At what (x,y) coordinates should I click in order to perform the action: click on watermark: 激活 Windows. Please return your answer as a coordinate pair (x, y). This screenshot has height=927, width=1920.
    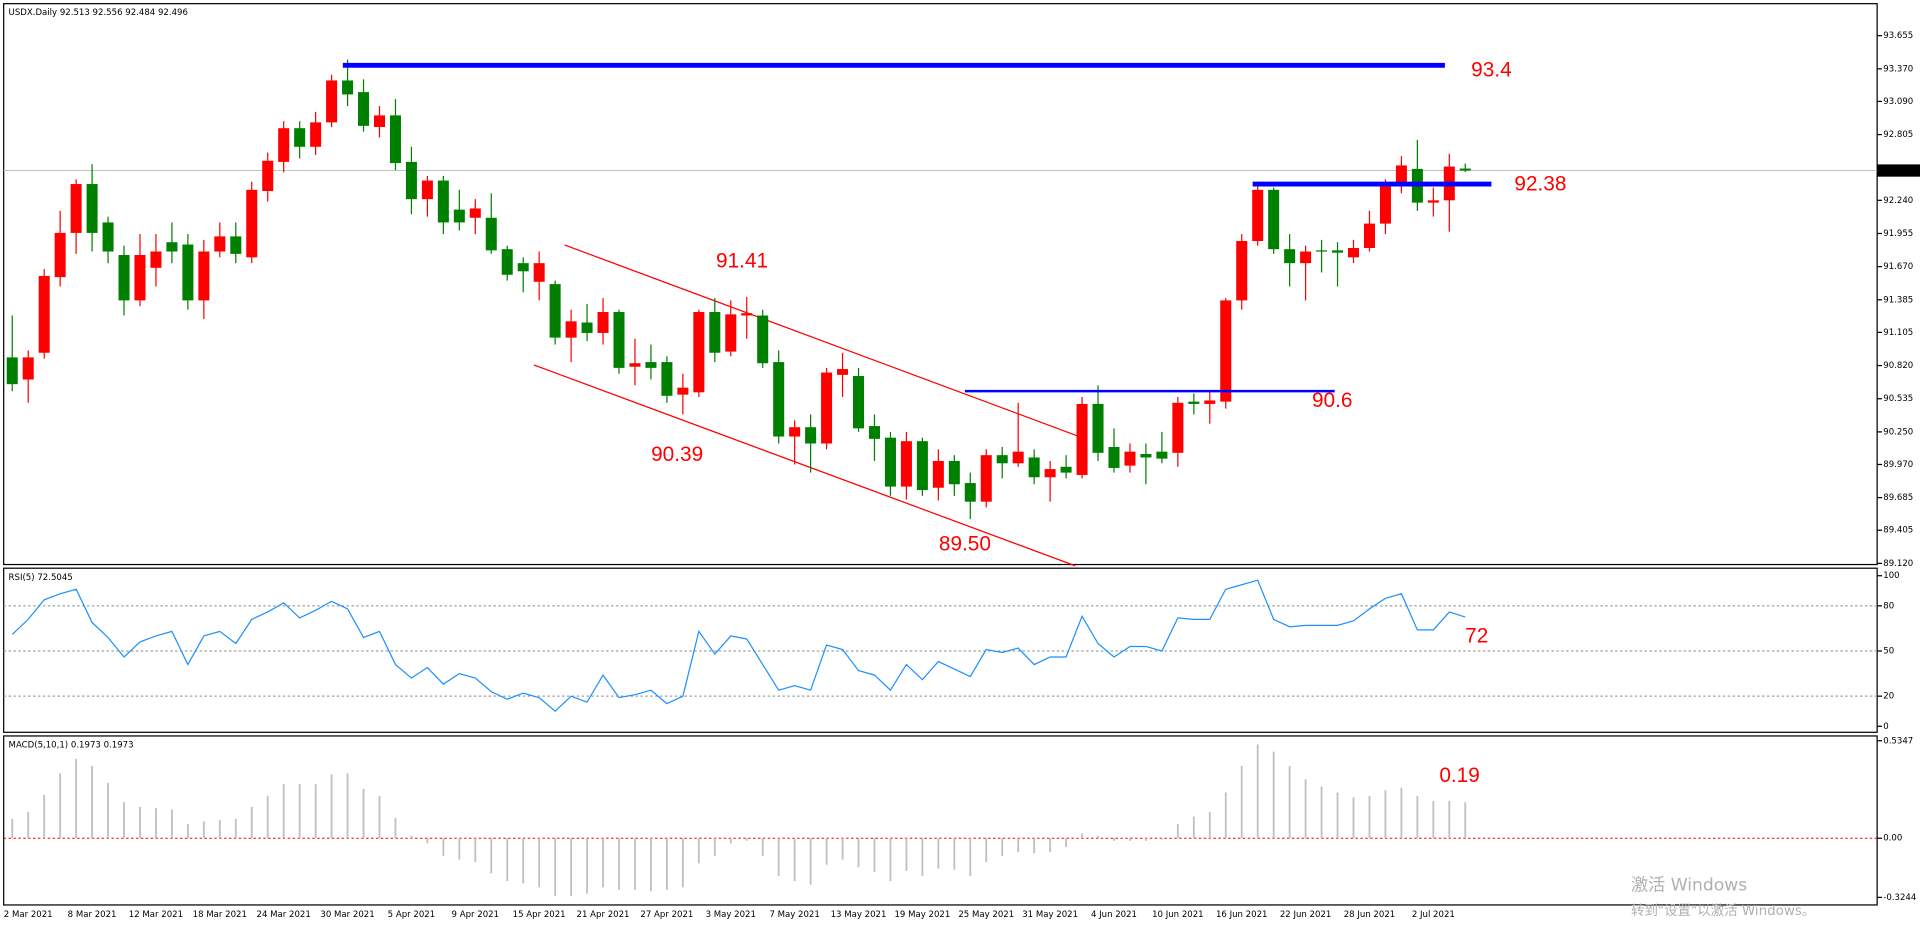
    Looking at the image, I should click on (1689, 885).